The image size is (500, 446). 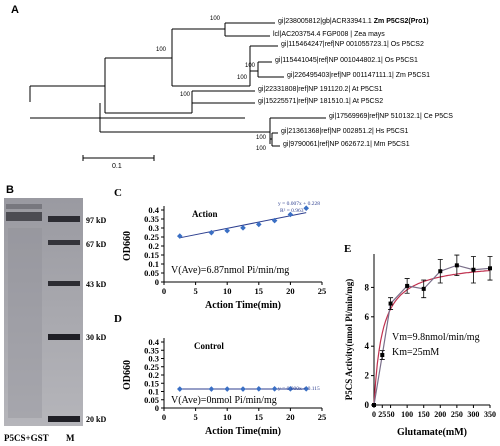 I want to click on leaf-name: Mm P5CS1, so click(x=391, y=144).